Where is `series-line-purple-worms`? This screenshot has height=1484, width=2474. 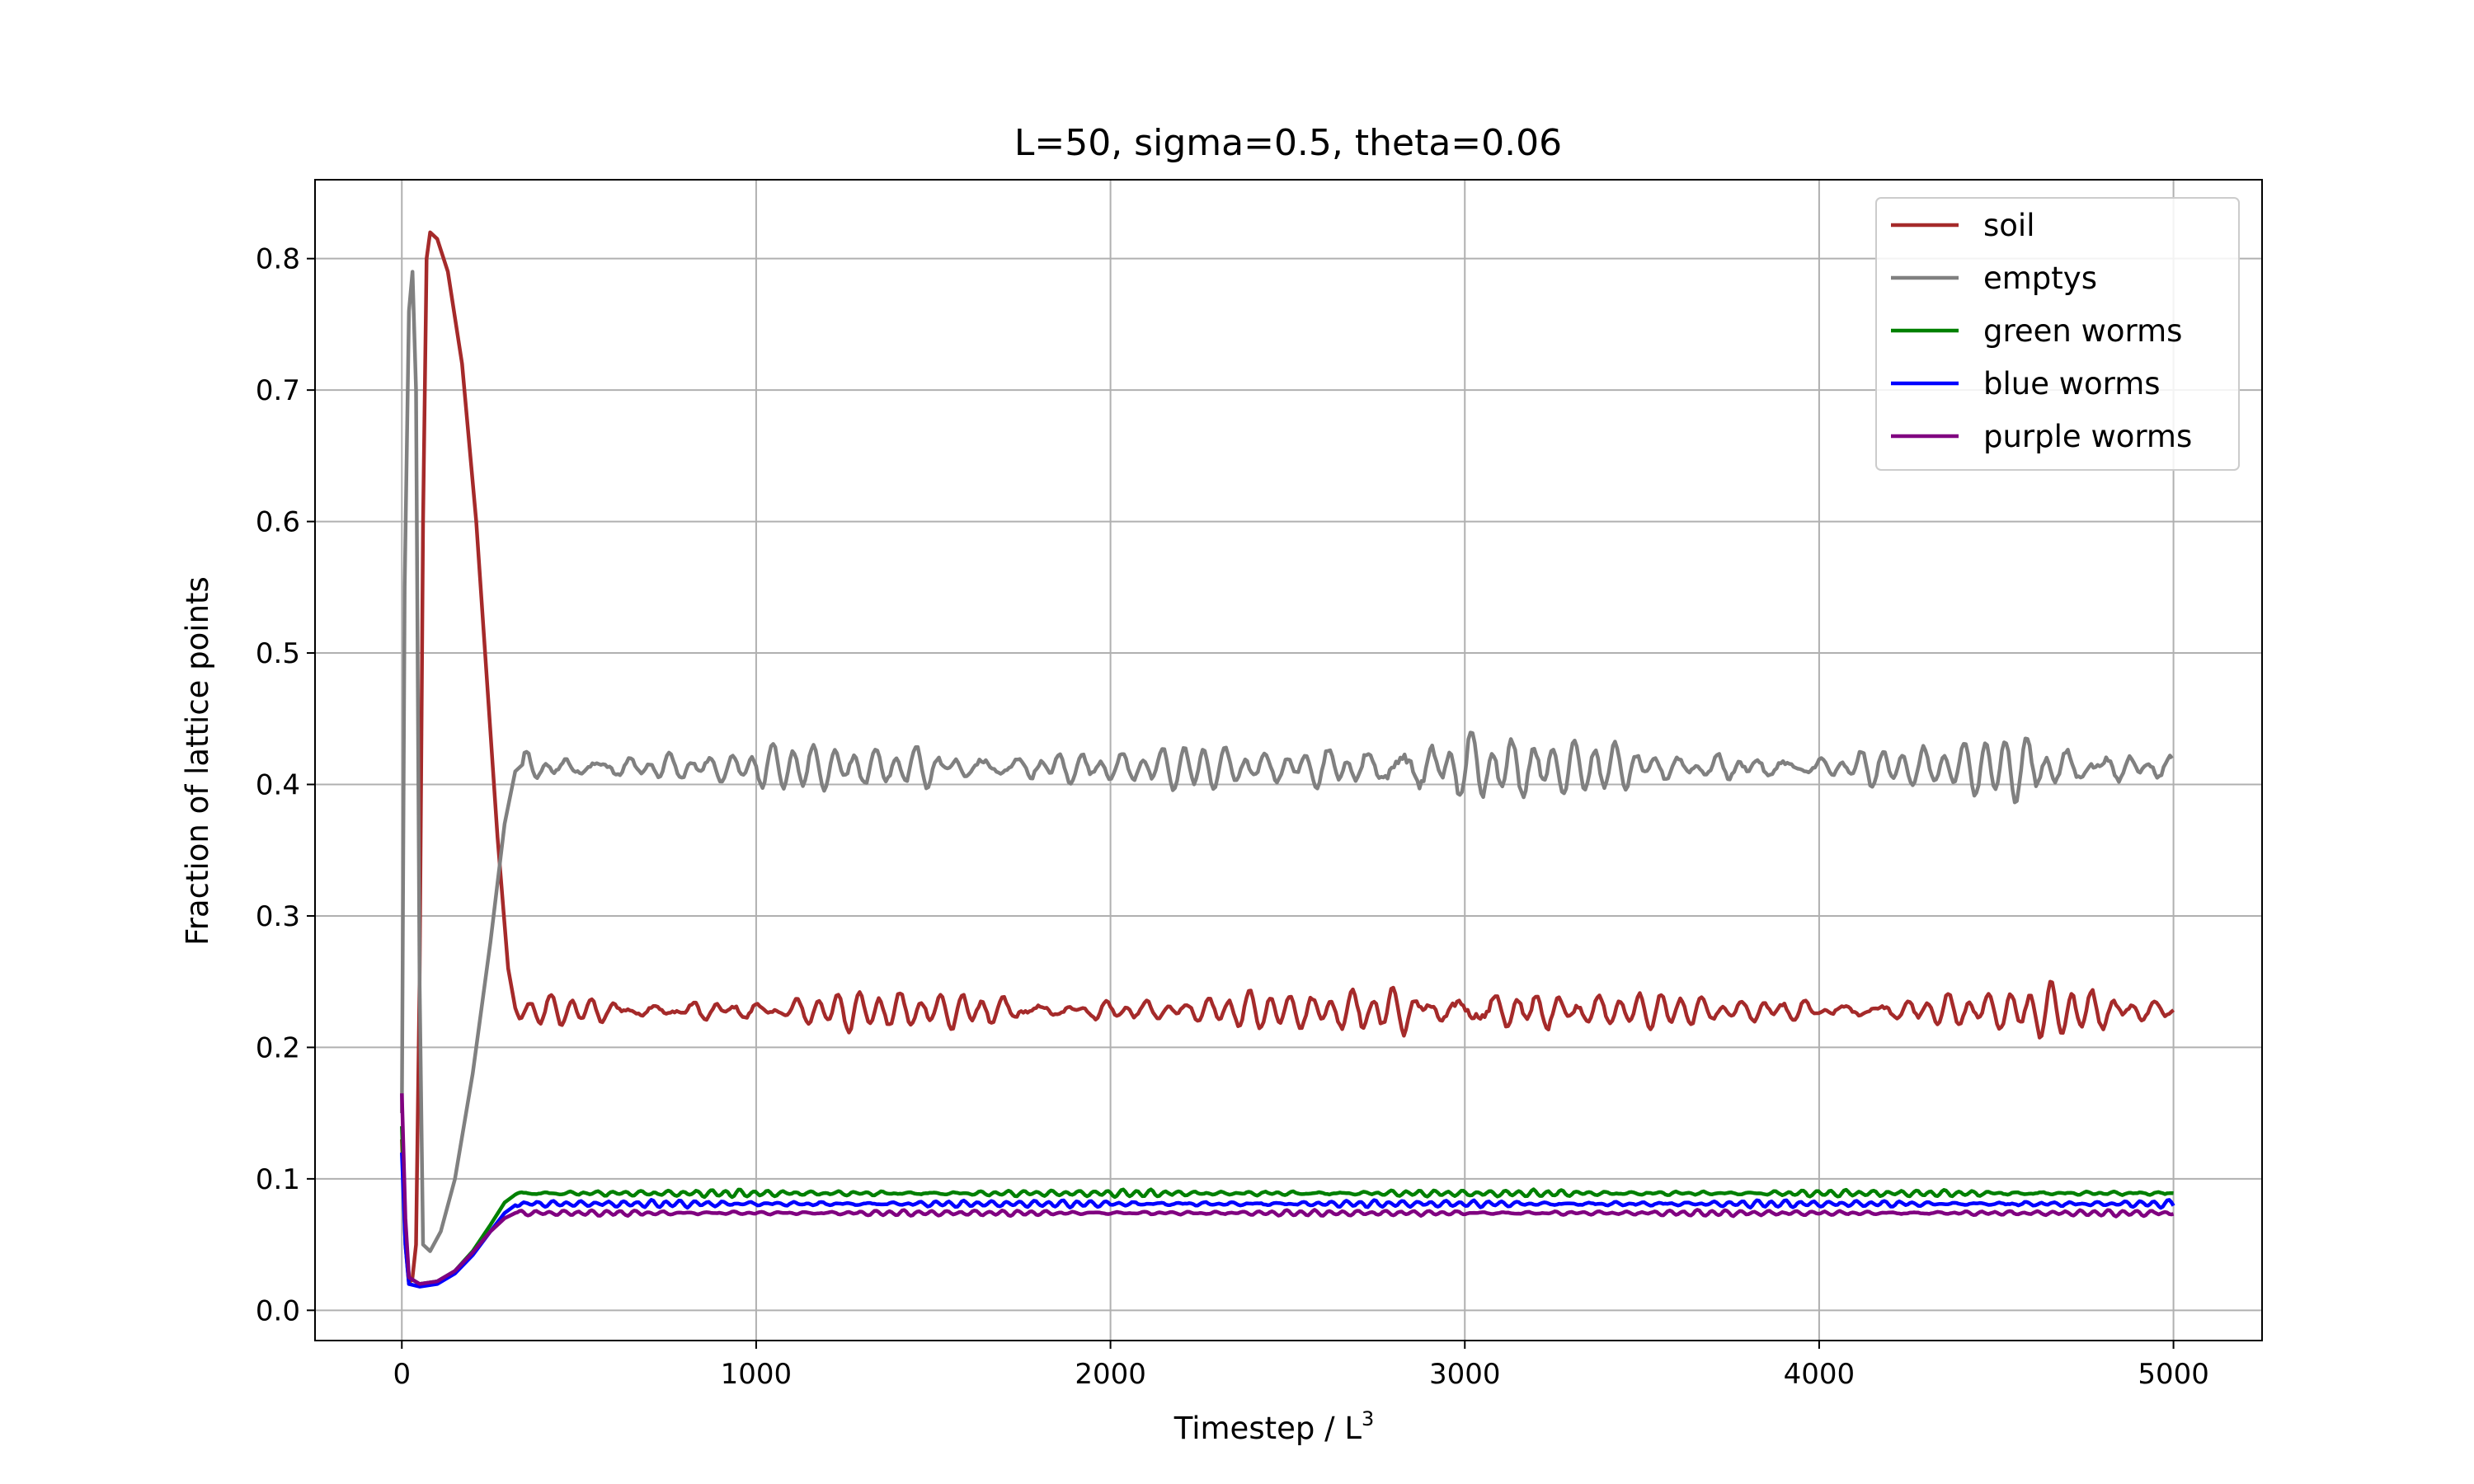
series-line-purple-worms is located at coordinates (1287, 1189).